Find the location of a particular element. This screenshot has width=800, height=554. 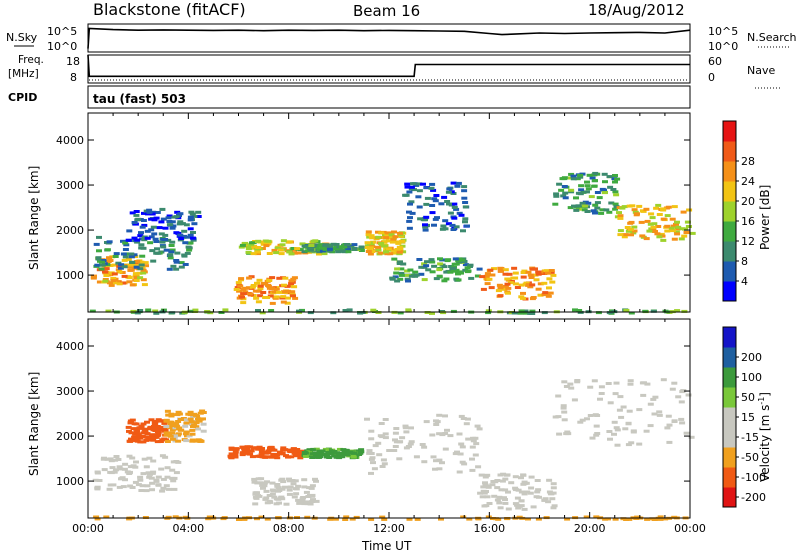

velocity-colorbar-label-sup: -1 is located at coordinates (761, 401).